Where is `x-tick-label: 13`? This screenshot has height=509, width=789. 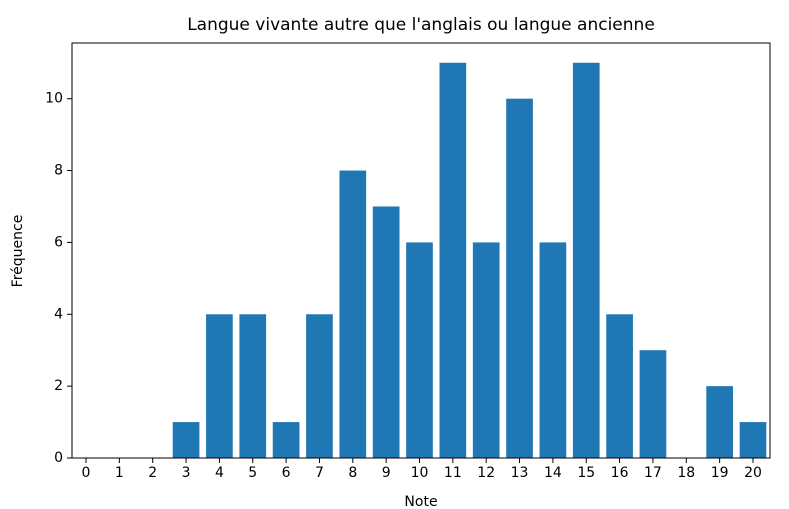 x-tick-label: 13 is located at coordinates (520, 473).